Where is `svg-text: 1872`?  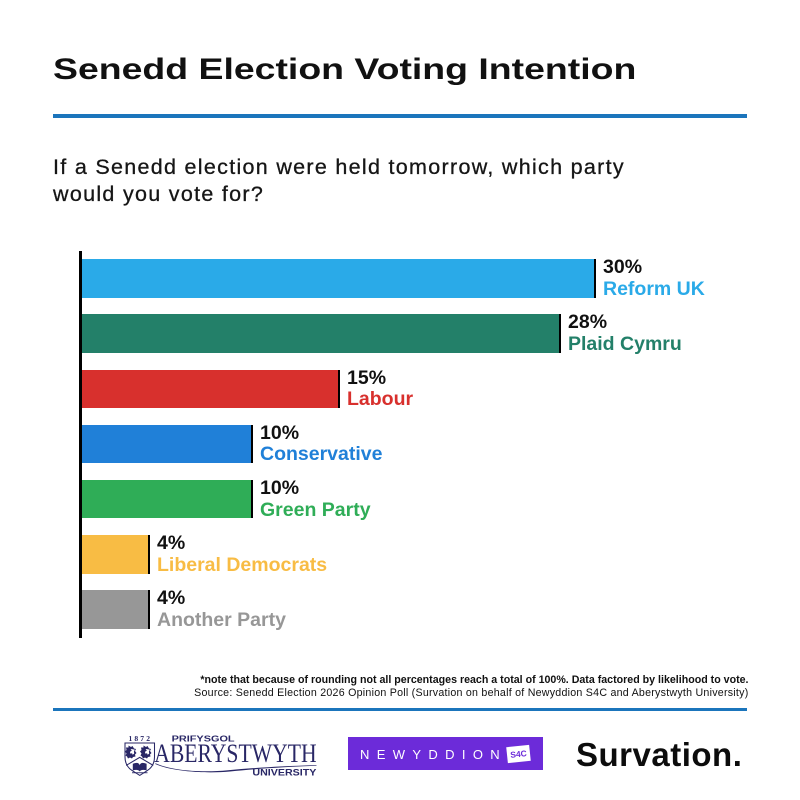 svg-text: 1872 is located at coordinates (140, 738).